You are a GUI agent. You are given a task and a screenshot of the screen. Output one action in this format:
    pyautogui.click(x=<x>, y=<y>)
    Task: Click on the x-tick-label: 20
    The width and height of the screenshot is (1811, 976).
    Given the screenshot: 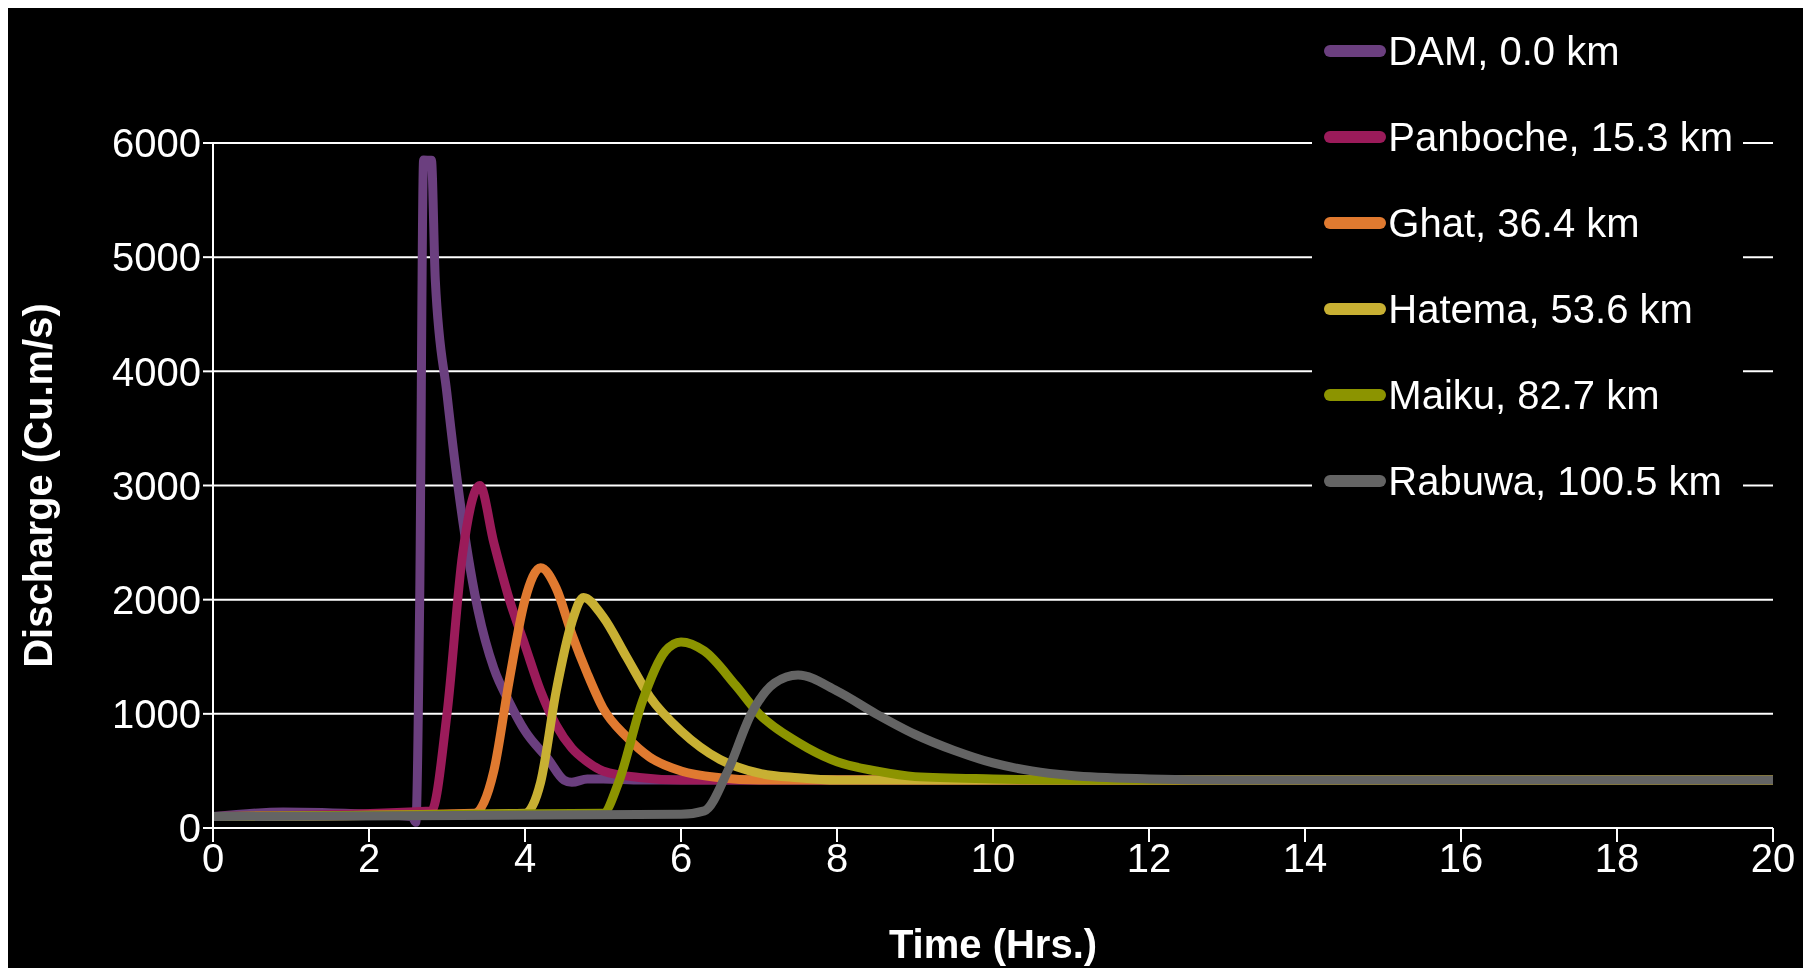 What is the action you would take?
    pyautogui.click(x=1773, y=858)
    